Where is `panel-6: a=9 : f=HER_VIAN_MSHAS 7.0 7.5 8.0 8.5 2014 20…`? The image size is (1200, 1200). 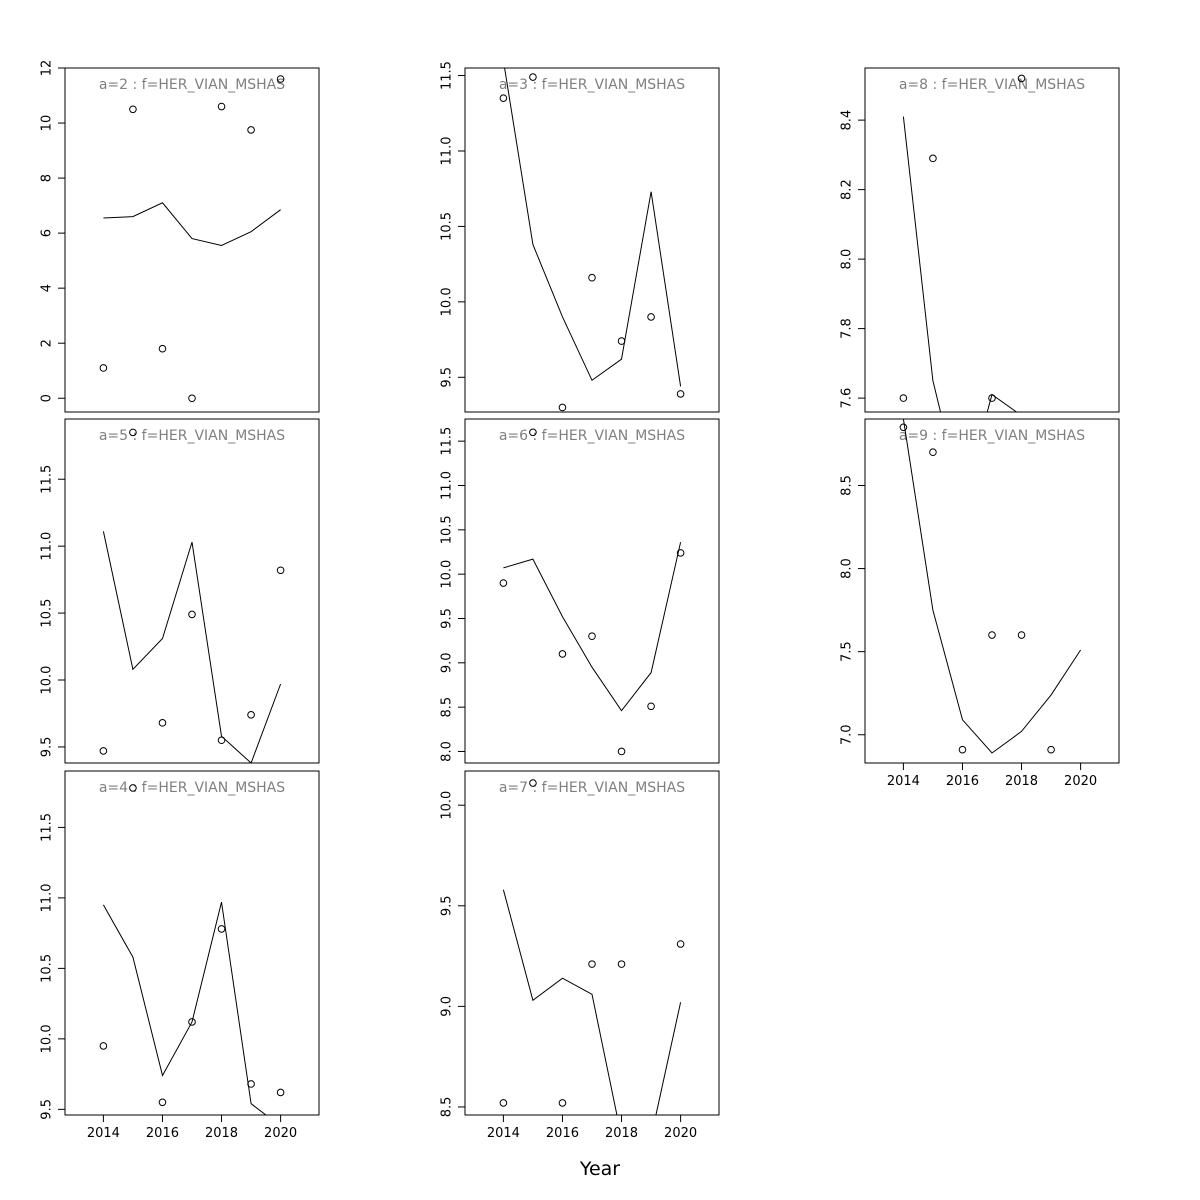 panel-6: a=9 : f=HER_VIAN_MSHAS 7.0 7.5 8.0 8.5 2014 20… is located at coordinates (980, 603).